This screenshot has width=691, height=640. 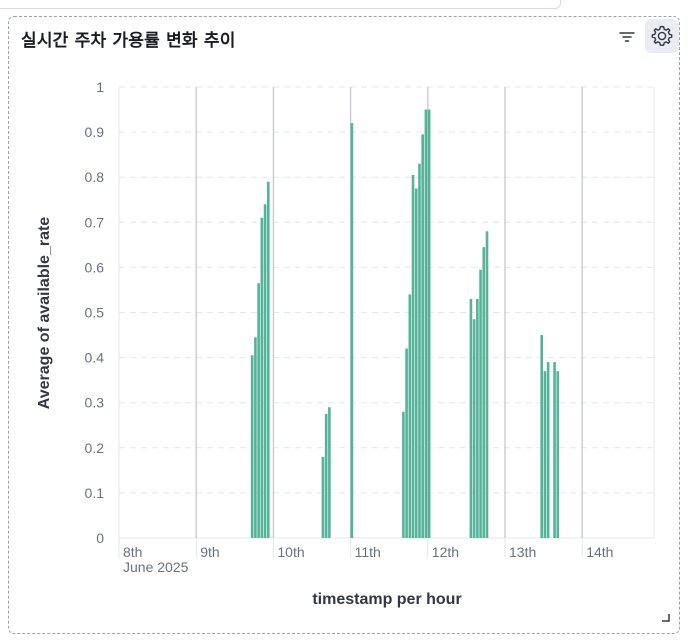 What do you see at coordinates (95, 403) in the screenshot?
I see `y-tick-label: 0.3` at bounding box center [95, 403].